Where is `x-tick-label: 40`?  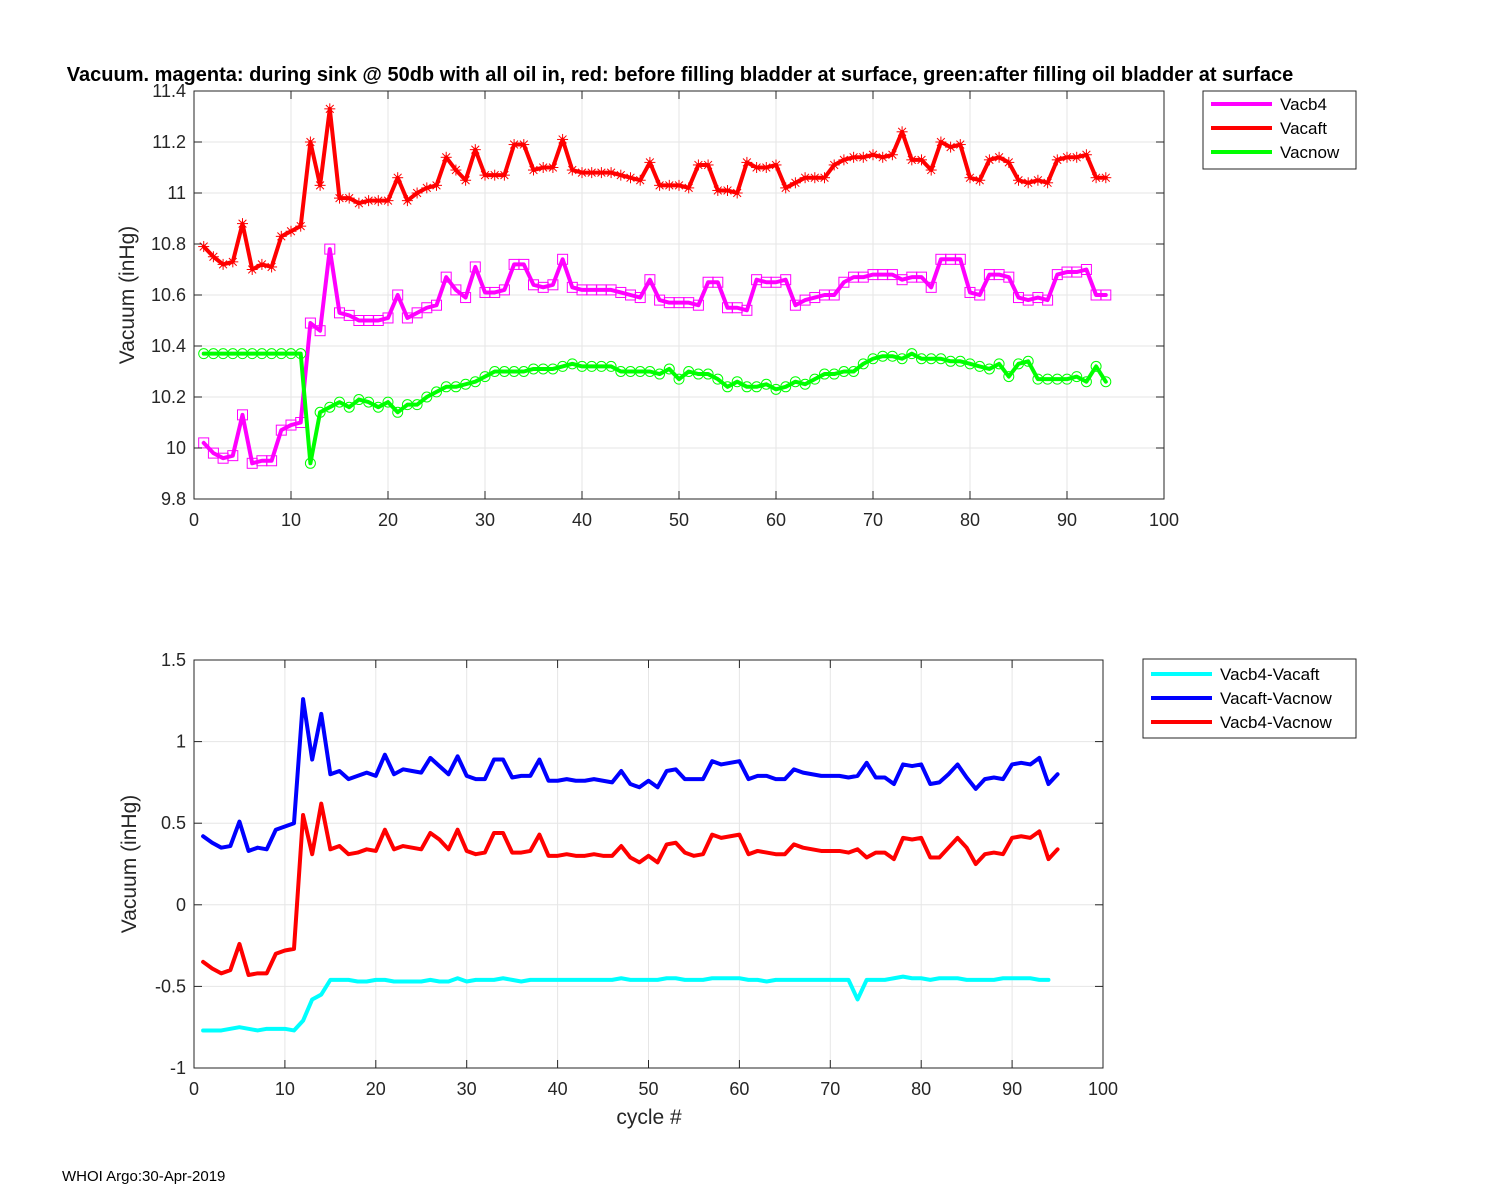 x-tick-label: 40 is located at coordinates (582, 520).